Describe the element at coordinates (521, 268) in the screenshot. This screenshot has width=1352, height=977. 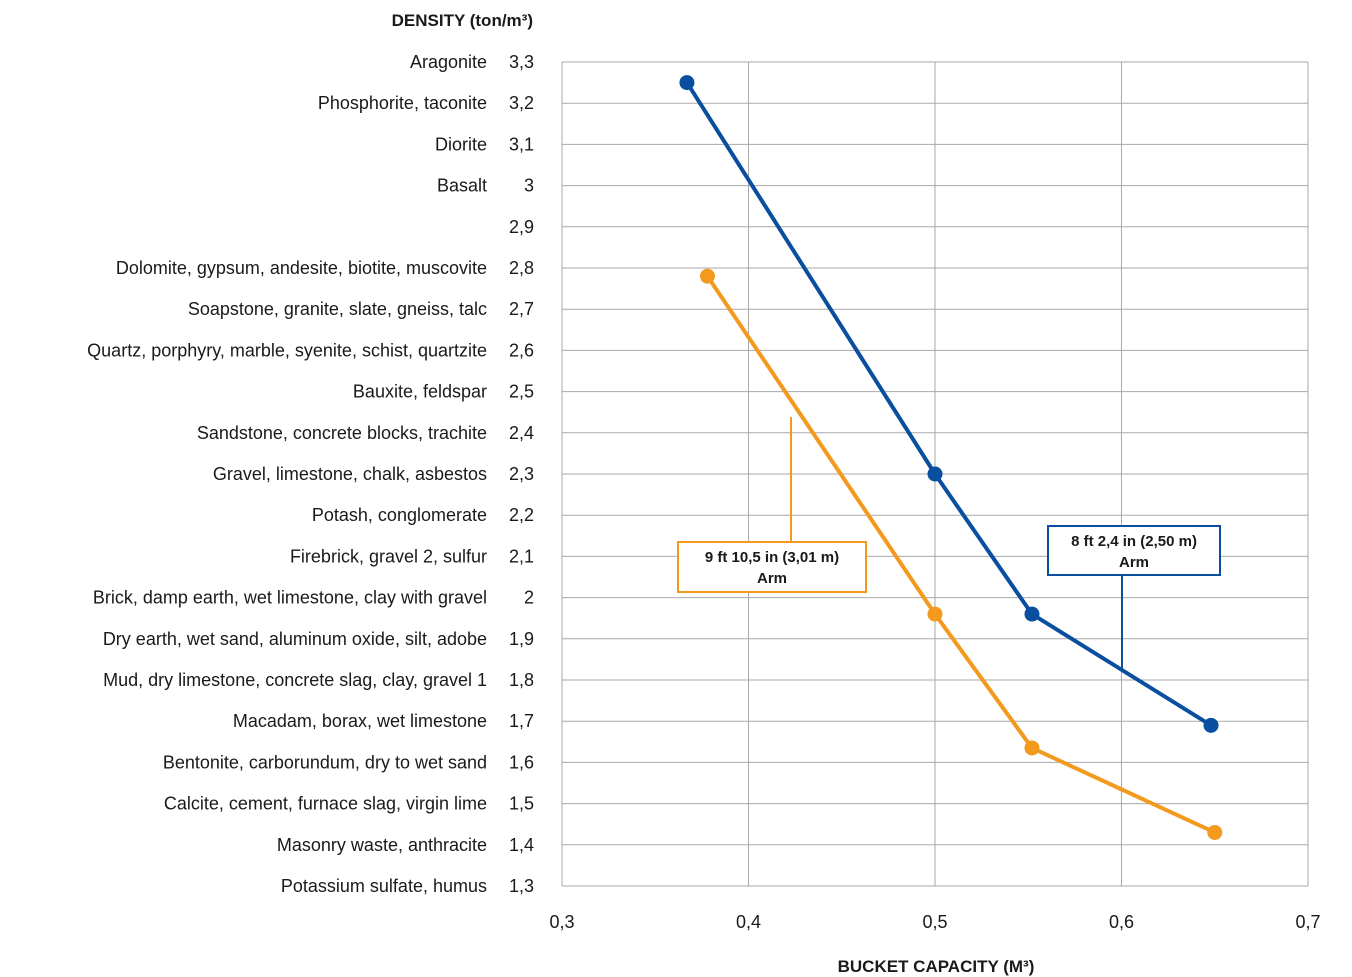
I see `y-tick-label: 2,8` at that location.